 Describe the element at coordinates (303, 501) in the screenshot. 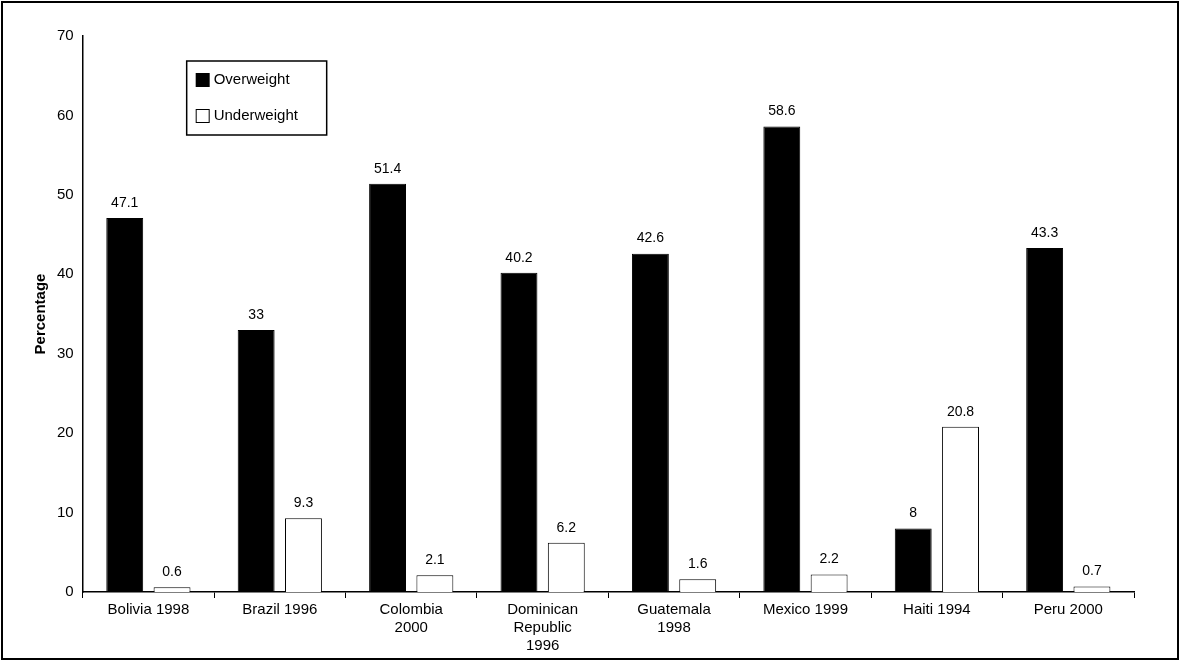

I see `data-label: 9.3` at that location.